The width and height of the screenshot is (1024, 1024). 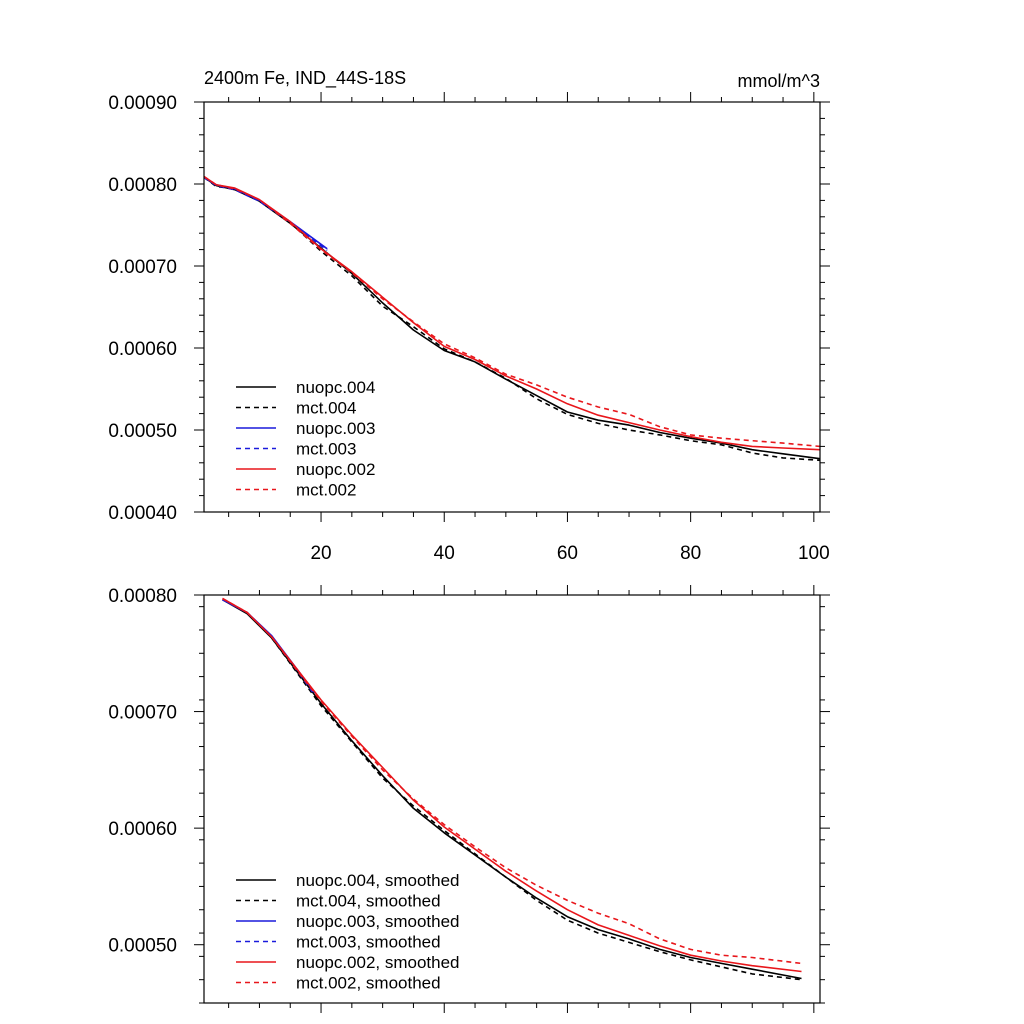 I want to click on y-tick-labels: 0.00050 0.00060 0.00070 0.00080, so click(x=142, y=771).